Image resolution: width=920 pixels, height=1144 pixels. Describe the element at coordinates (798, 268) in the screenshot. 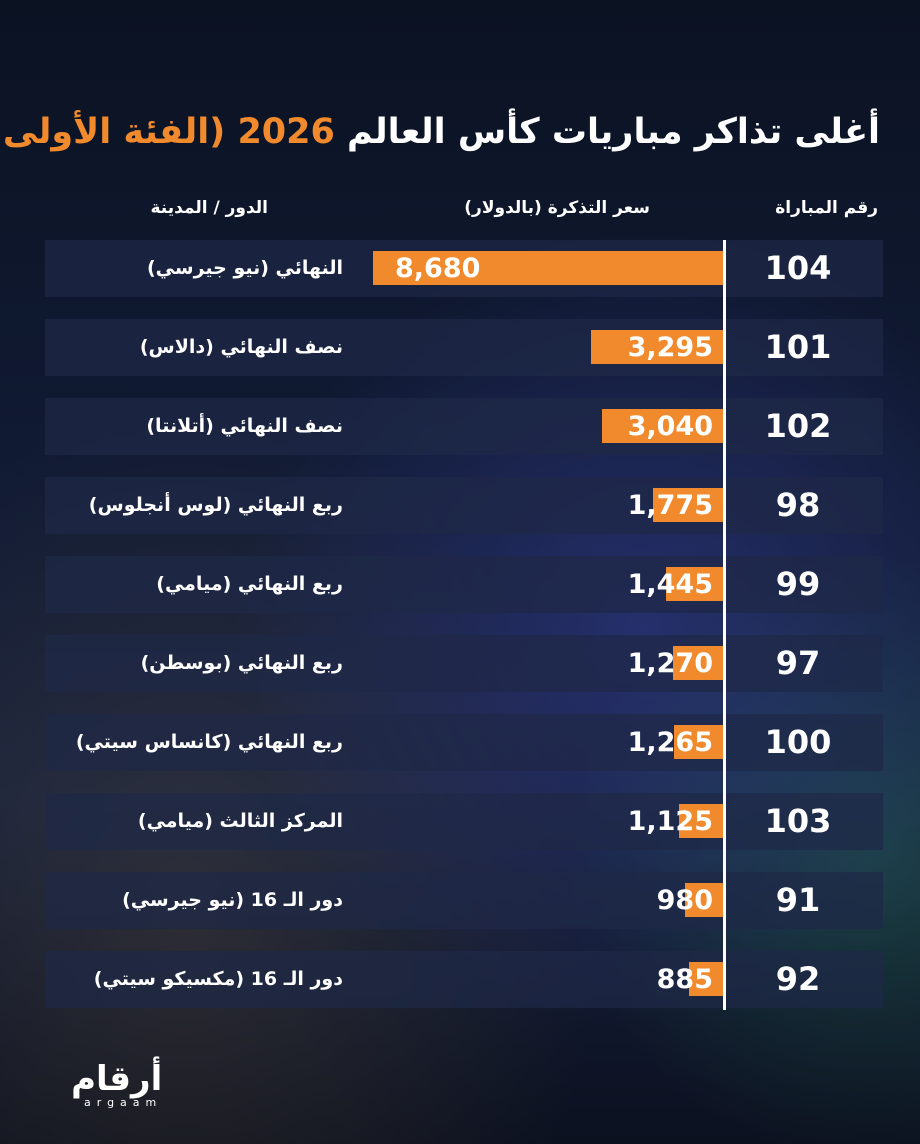

I see `match-number: 104` at that location.